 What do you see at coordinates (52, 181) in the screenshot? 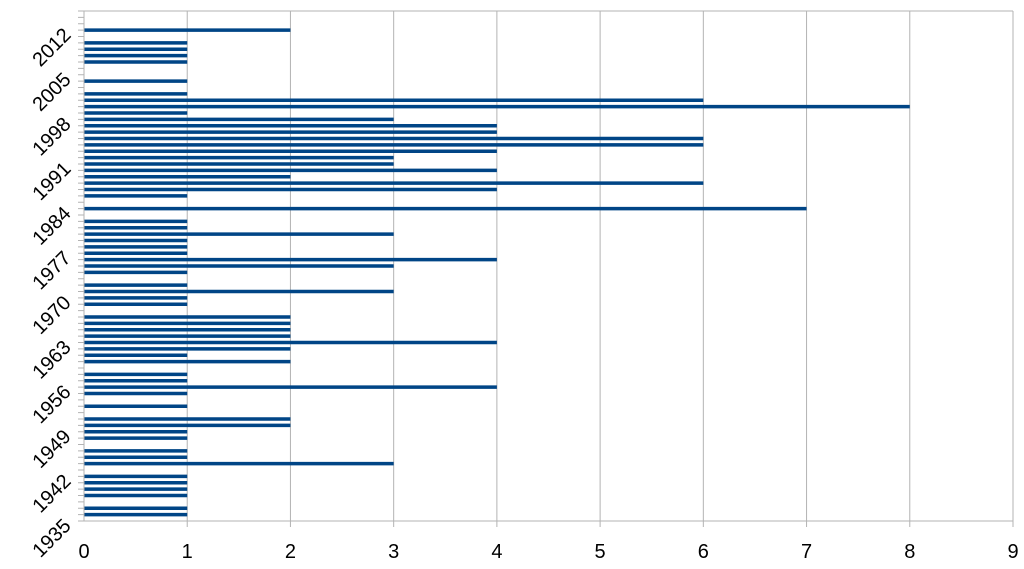
I see `y-tick-label: 1991` at bounding box center [52, 181].